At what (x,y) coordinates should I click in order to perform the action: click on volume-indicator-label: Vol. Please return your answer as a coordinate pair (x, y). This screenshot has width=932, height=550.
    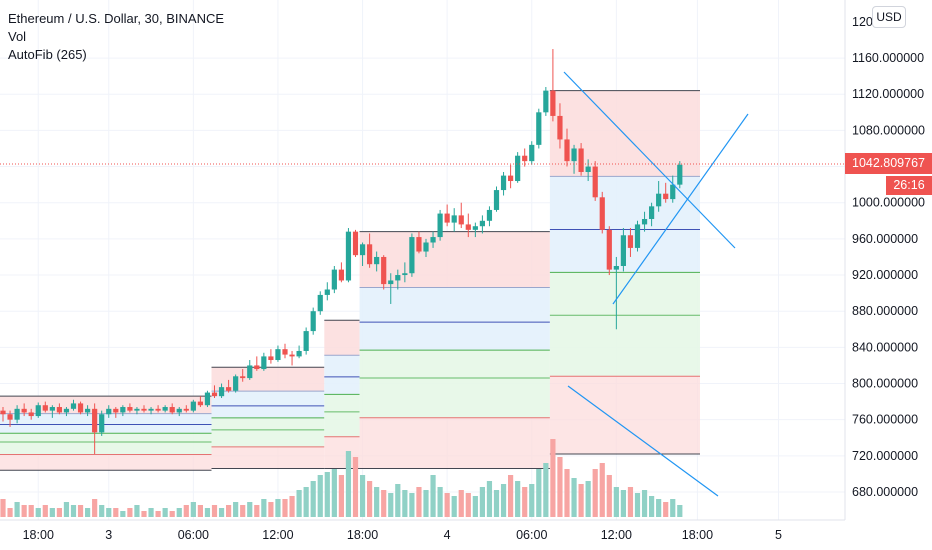
    Looking at the image, I should click on (17, 36).